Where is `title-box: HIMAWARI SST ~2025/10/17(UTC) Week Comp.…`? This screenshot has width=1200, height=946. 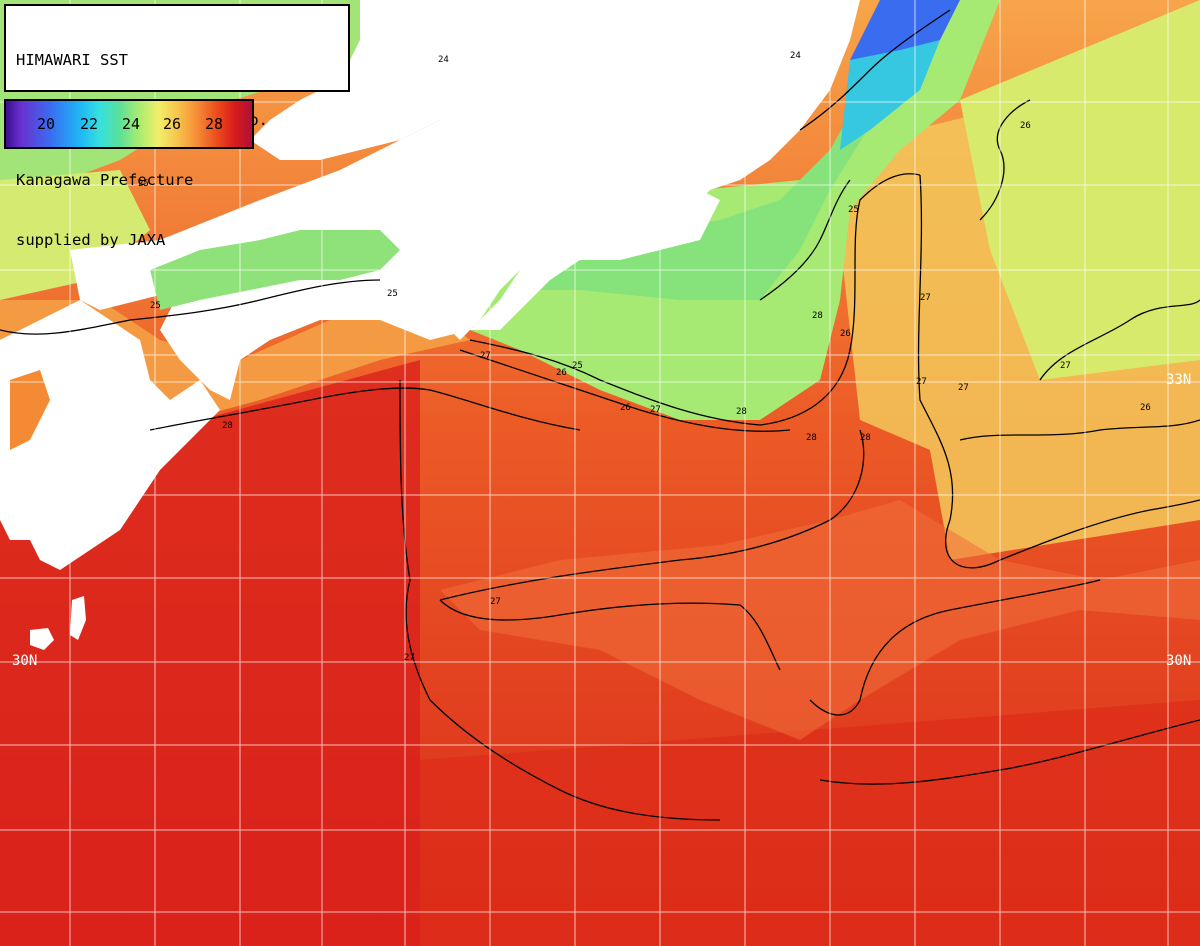 title-box: HIMAWARI SST ~2025/10/17(UTC) Week Comp.… is located at coordinates (177, 126).